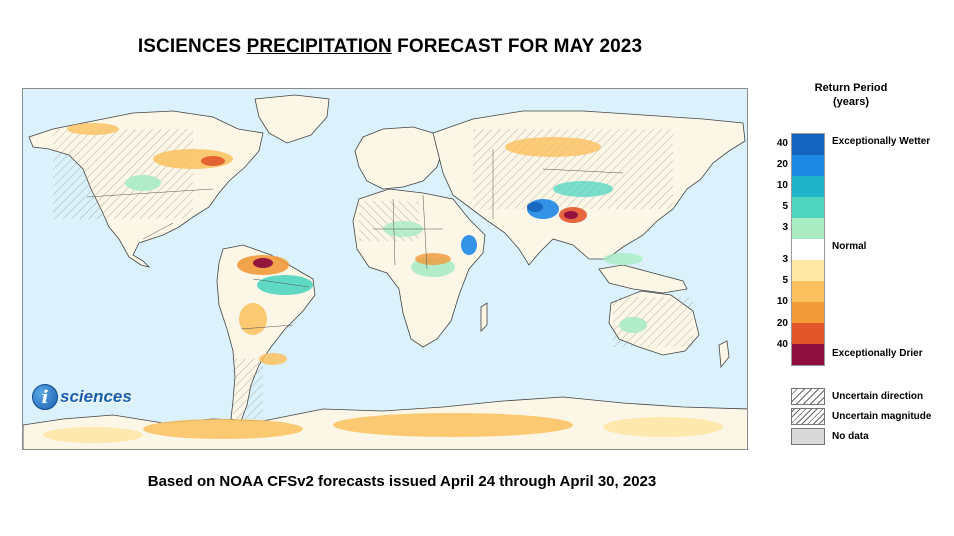  What do you see at coordinates (192, 46) in the screenshot?
I see `title-before: ISCIENCES` at bounding box center [192, 46].